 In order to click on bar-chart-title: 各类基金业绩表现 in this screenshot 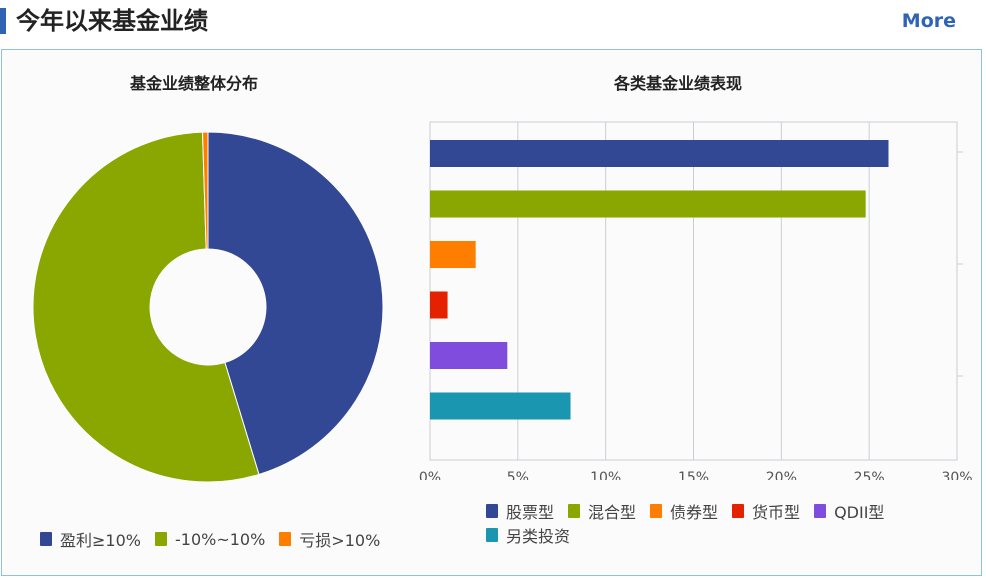, I will do `click(678, 83)`.